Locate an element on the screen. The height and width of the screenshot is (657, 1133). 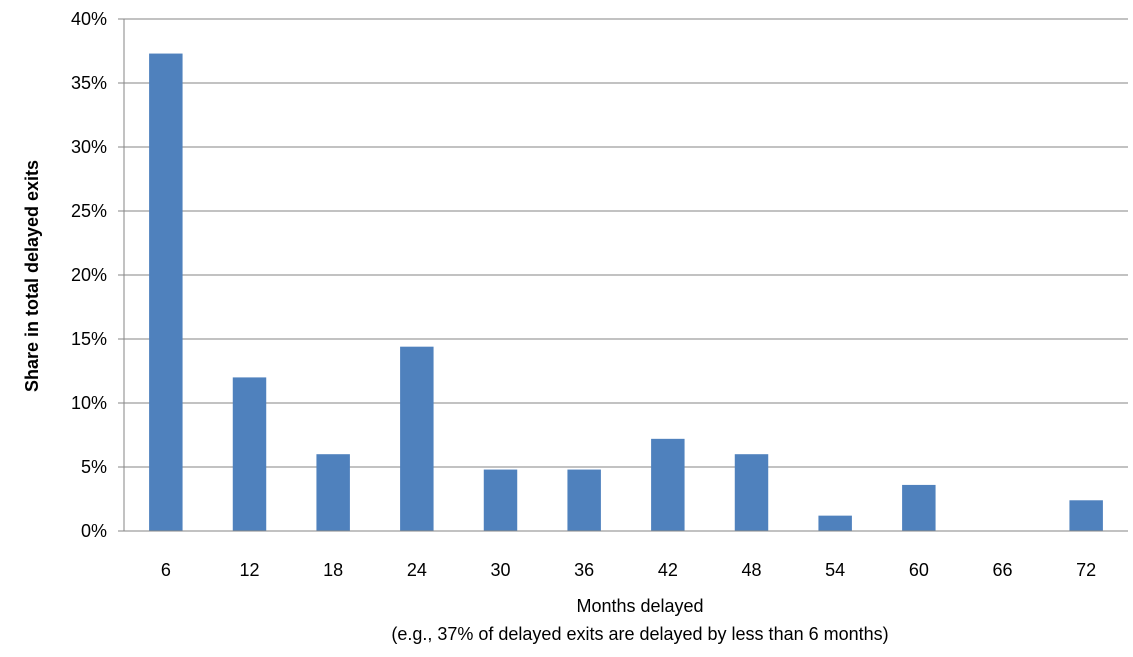
y-tick-label: 5% is located at coordinates (94, 467).